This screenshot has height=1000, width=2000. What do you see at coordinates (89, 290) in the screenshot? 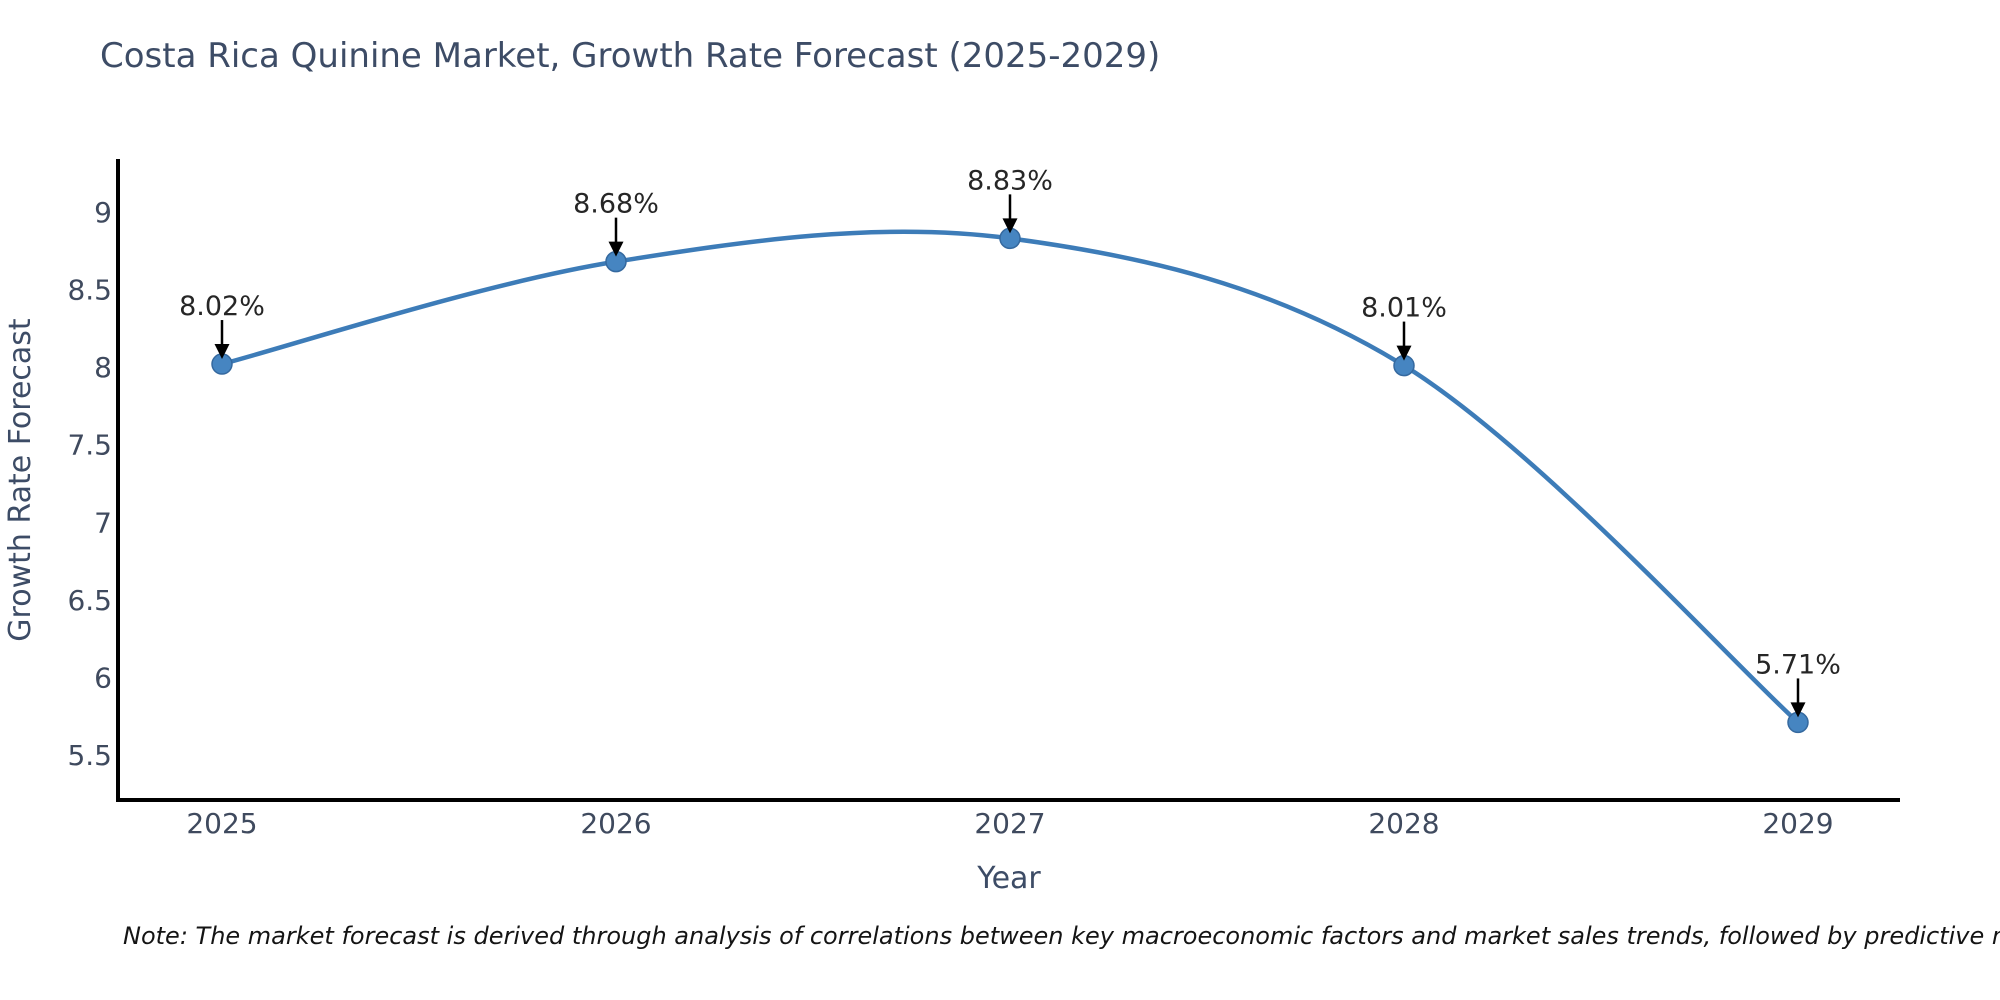
I see `y-tick-label: 8.5` at bounding box center [89, 290].